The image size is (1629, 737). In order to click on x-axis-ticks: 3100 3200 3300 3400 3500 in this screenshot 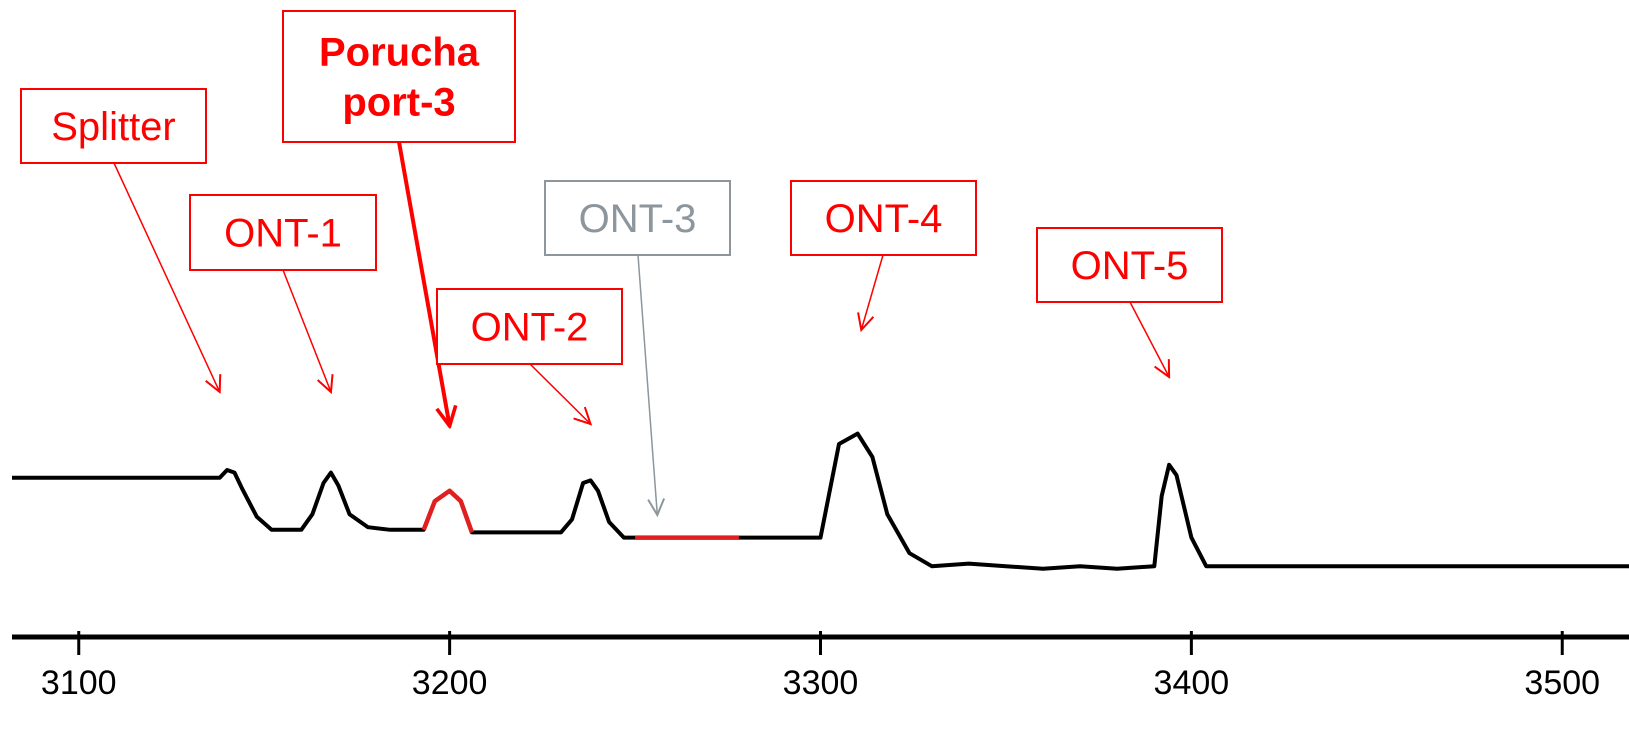, I will do `click(820, 666)`.